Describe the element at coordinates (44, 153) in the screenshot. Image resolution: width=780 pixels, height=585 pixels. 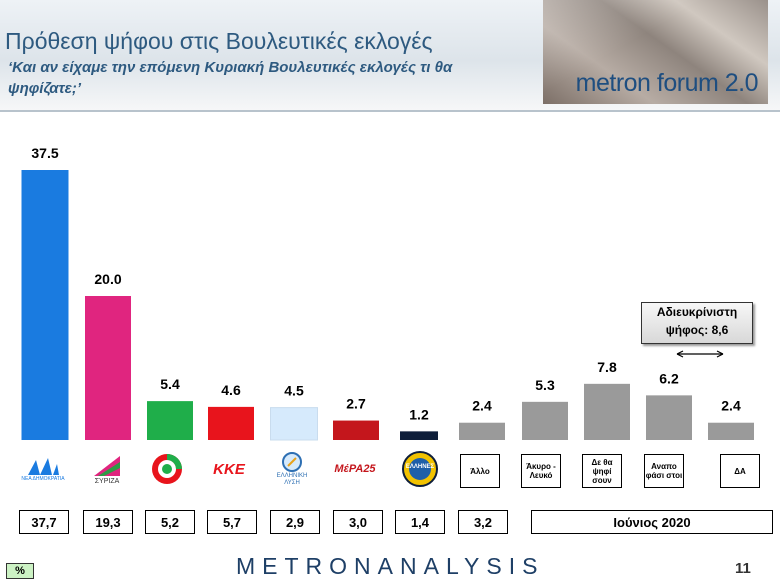
I see `value-label-nd: 37.5` at that location.